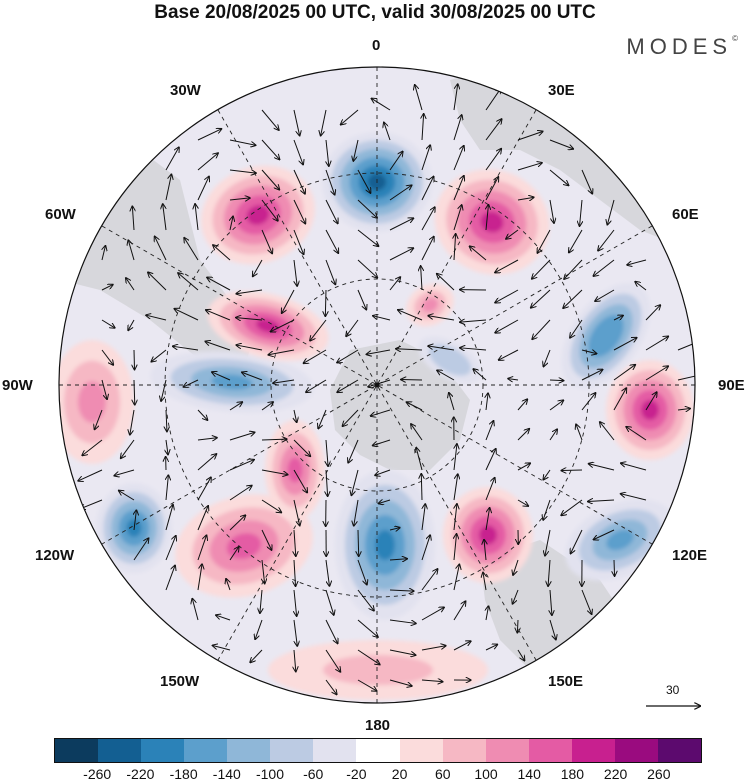 Image resolution: width=750 pixels, height=783 pixels. I want to click on anomaly-neg-inner-30E, so click(450, 360).